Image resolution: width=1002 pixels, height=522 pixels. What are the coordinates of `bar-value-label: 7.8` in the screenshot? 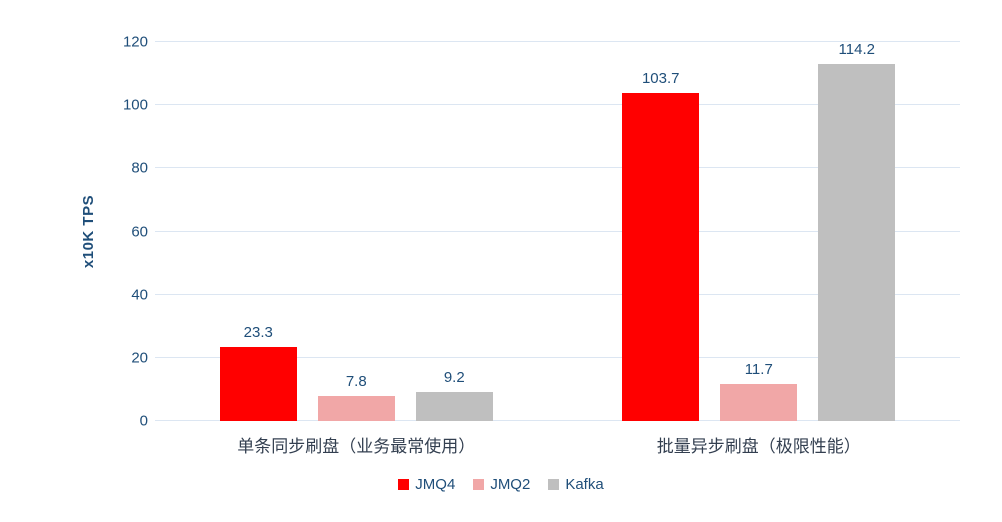 It's located at (356, 382).